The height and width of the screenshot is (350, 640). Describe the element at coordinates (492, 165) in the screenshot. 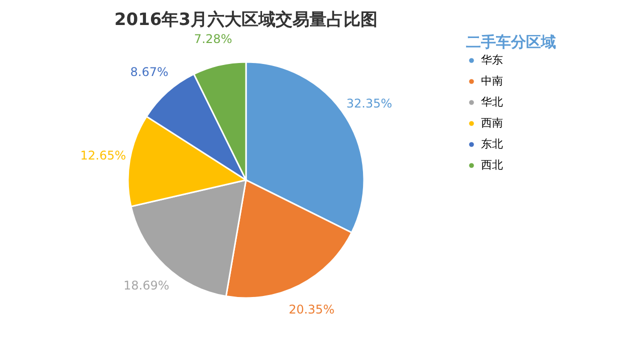

I see `legend-label: 西北` at that location.